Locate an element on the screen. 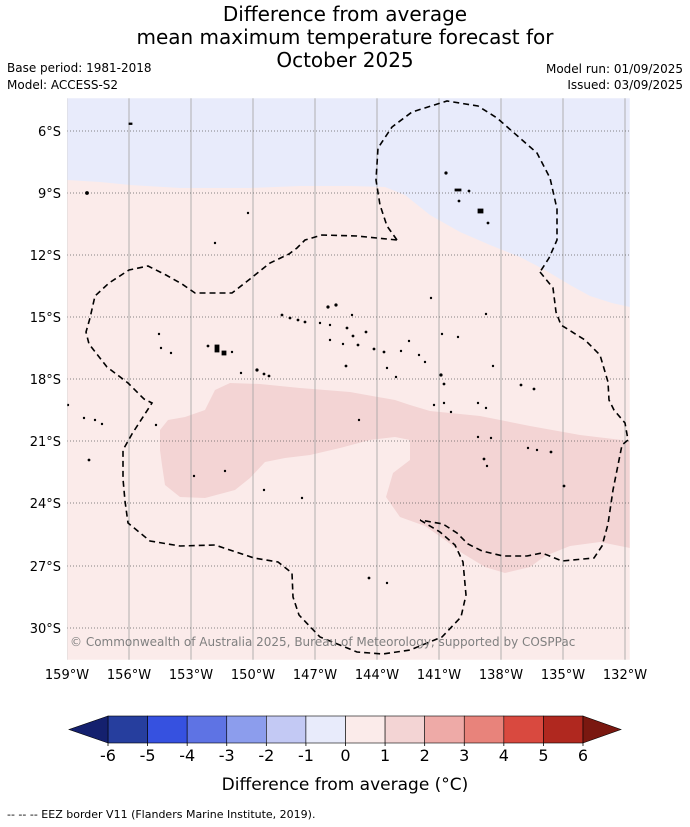 This screenshot has width=690, height=827. lon-label: 147°W is located at coordinates (315, 675).